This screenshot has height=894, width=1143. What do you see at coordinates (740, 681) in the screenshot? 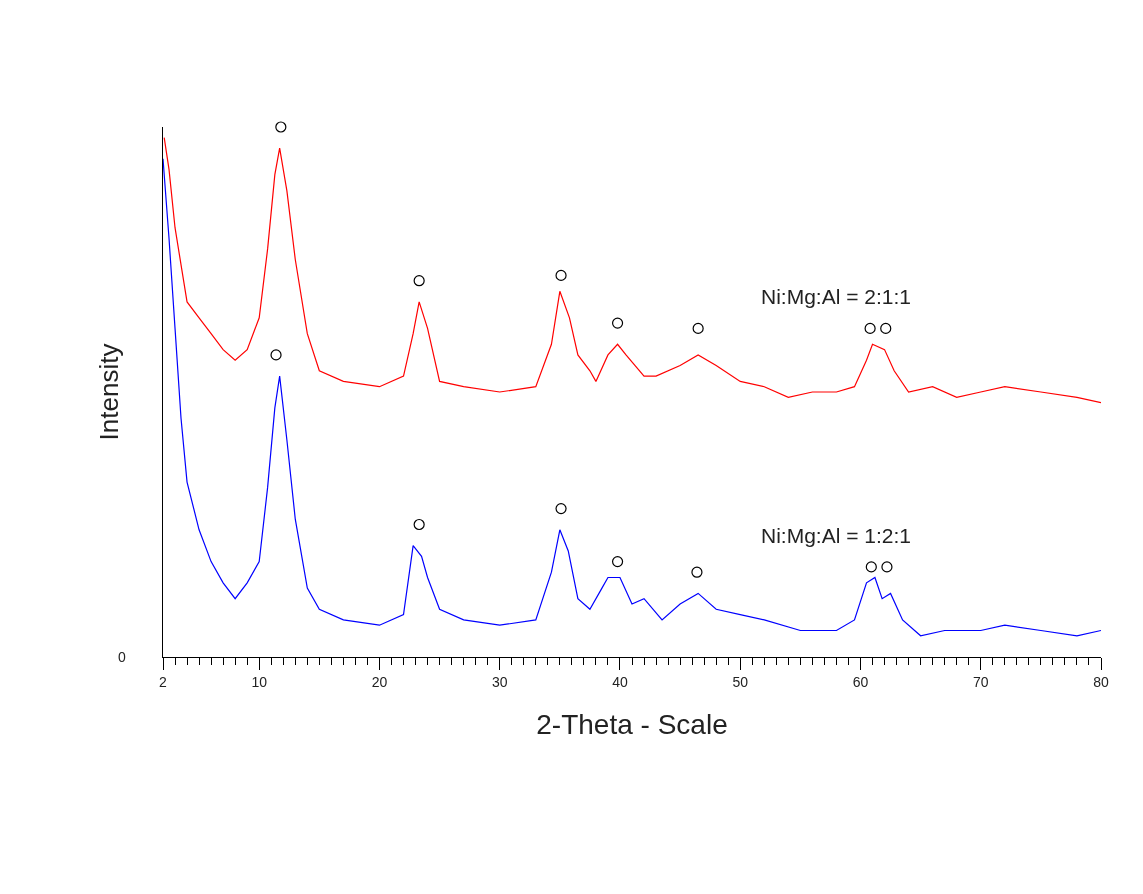
I see `x-tick-label: 50` at bounding box center [740, 681].